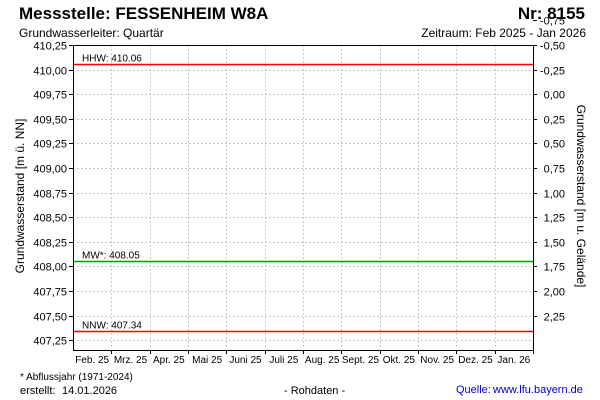 The image size is (600, 400). I want to click on y-axis-left-label: Grundwasserstand [m ü. NN], so click(20, 196).